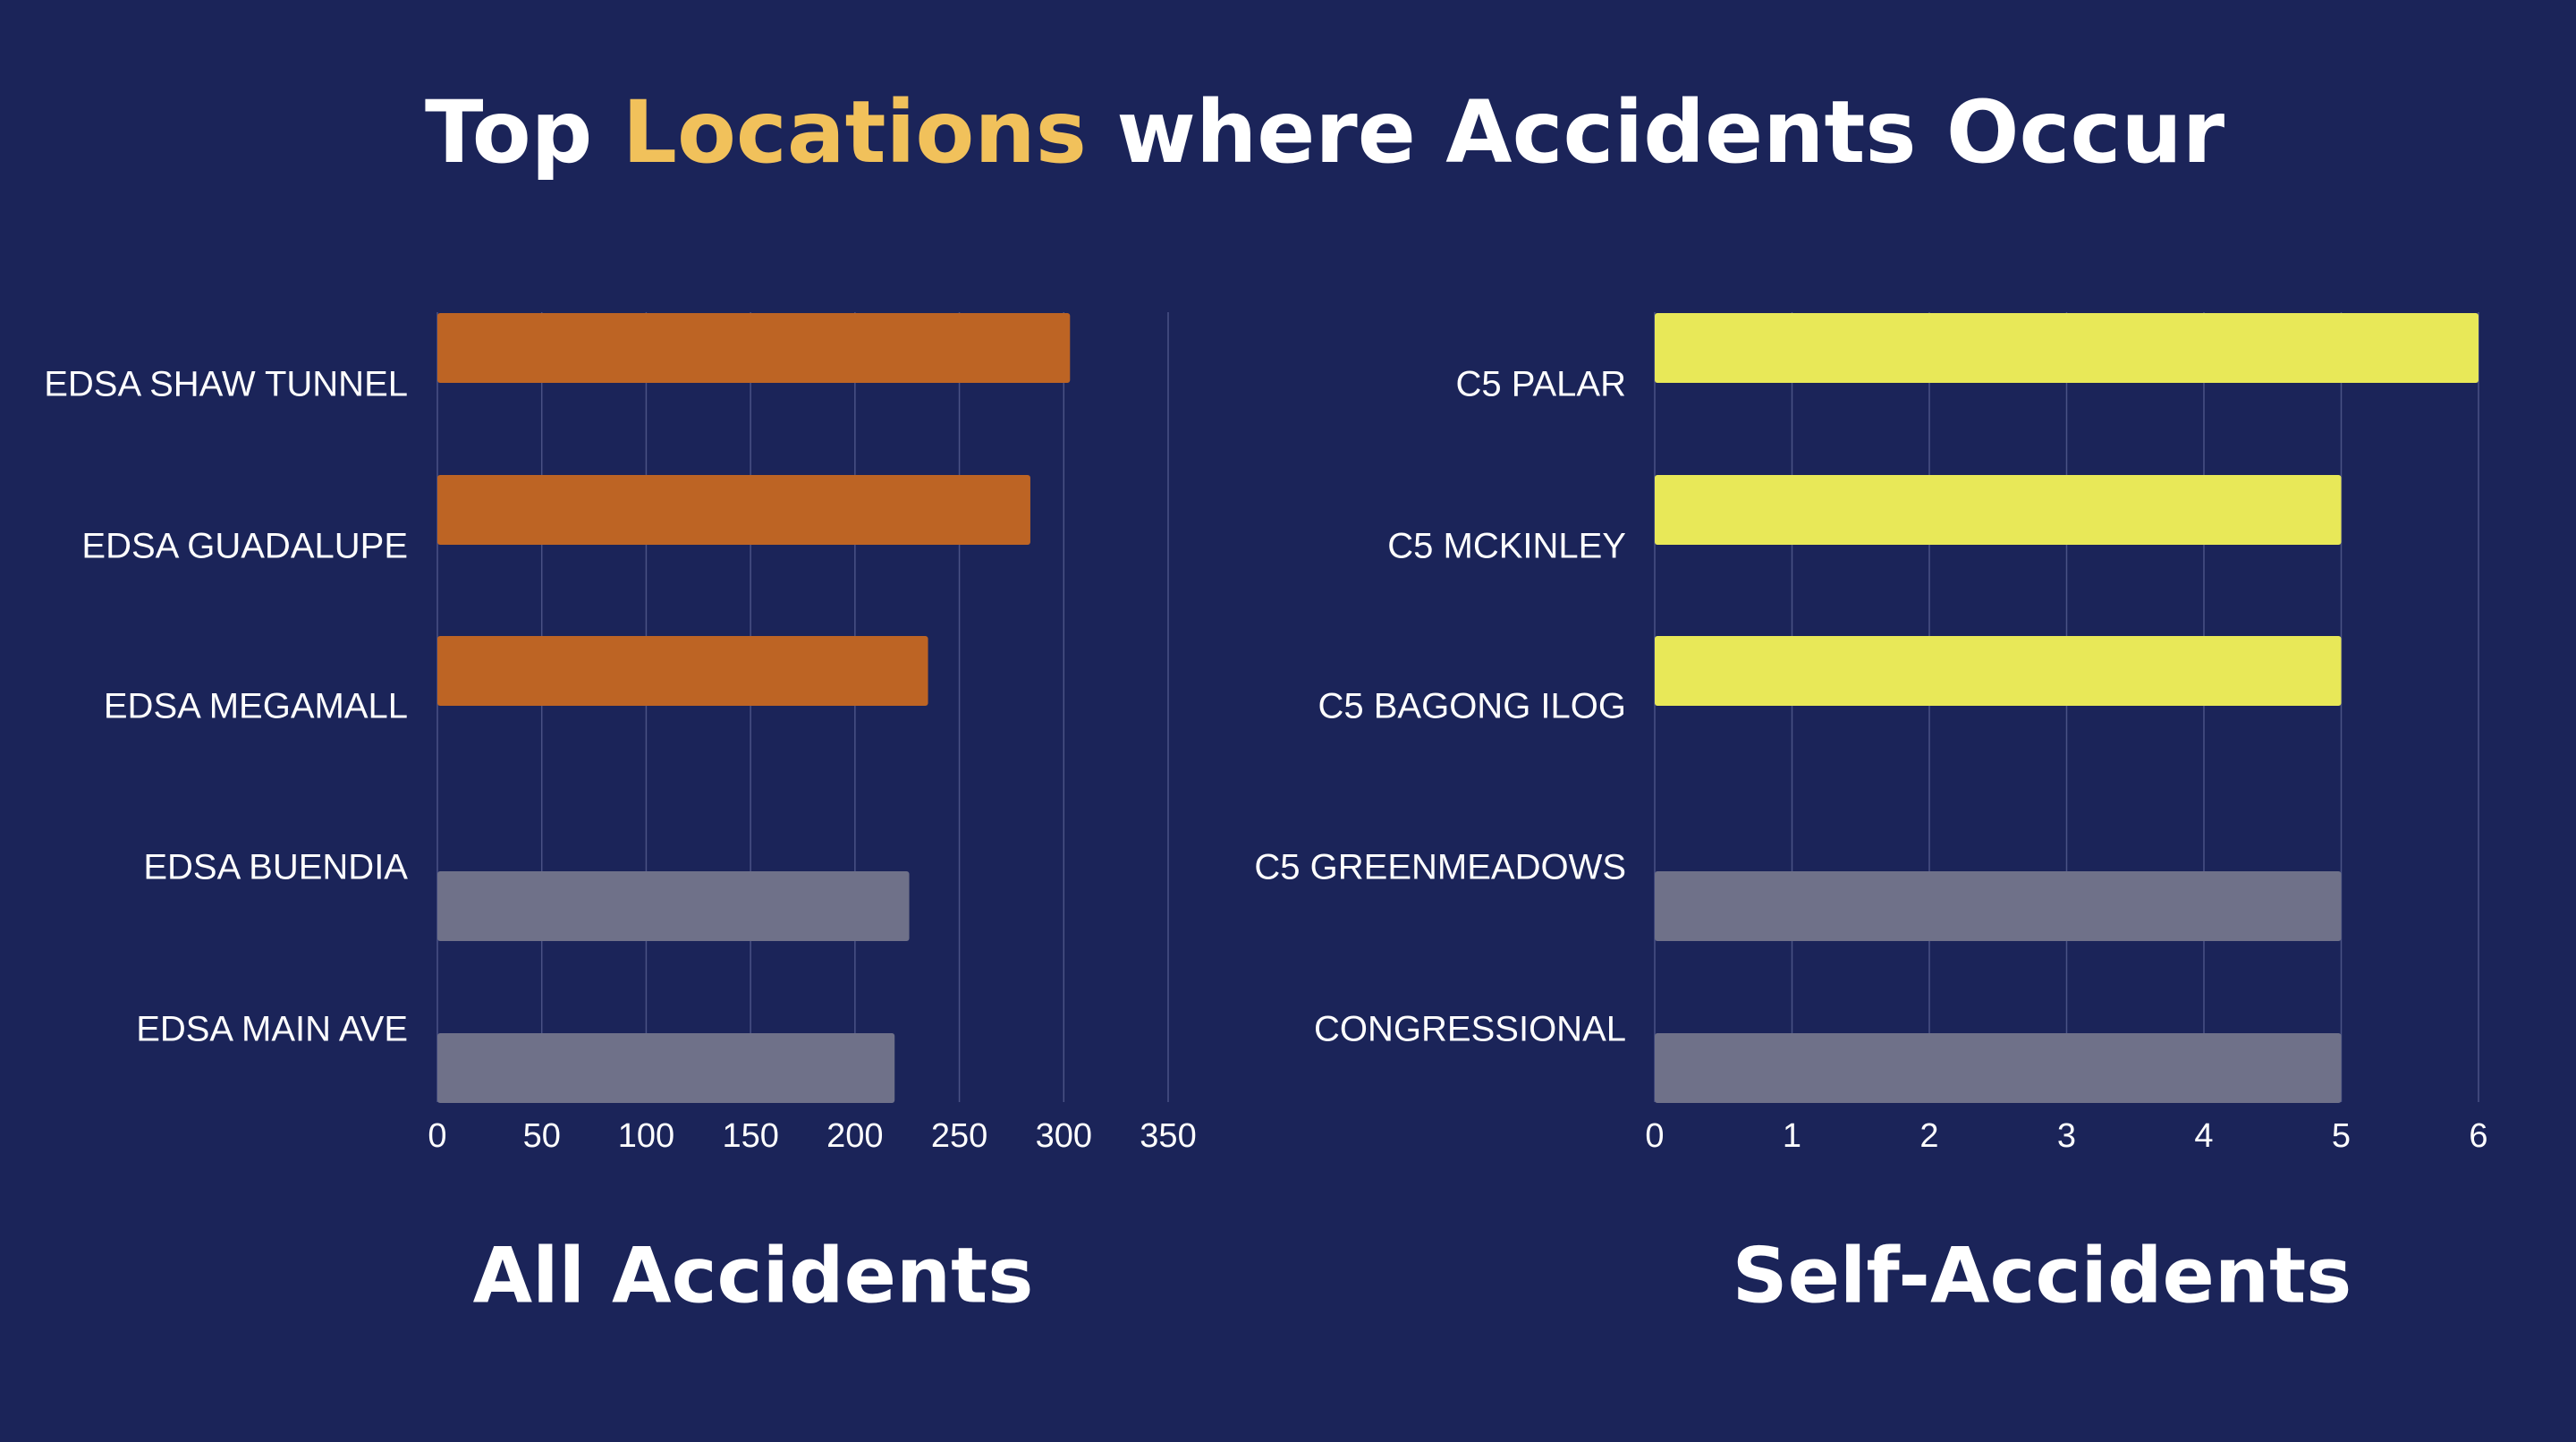 The height and width of the screenshot is (1442, 2576). I want to click on all-accidents-category-label: EDSA GUADALUPE, so click(244, 546).